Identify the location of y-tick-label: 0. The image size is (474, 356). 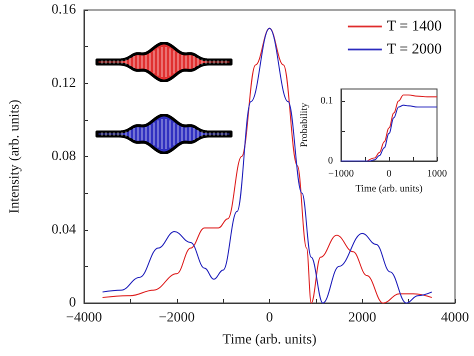
(72, 303).